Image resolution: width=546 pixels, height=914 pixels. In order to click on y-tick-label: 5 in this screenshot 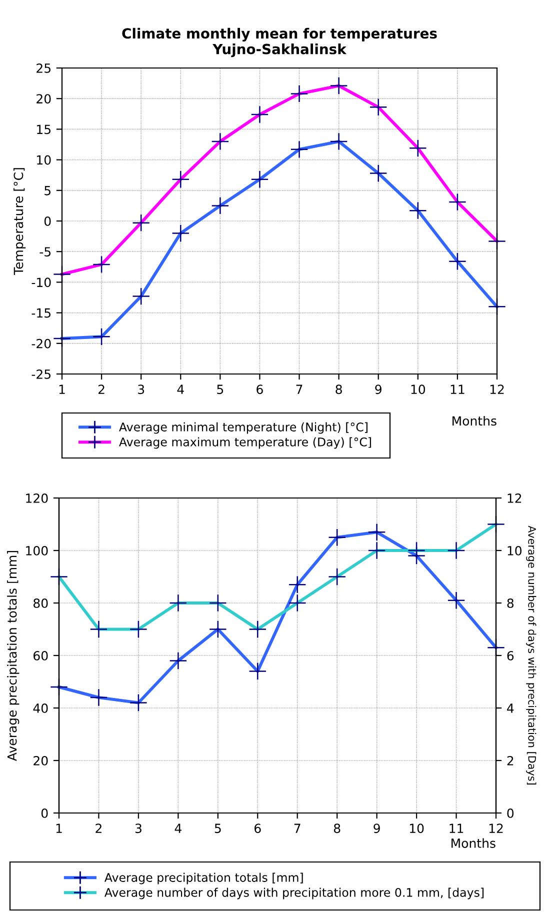, I will do `click(47, 191)`.